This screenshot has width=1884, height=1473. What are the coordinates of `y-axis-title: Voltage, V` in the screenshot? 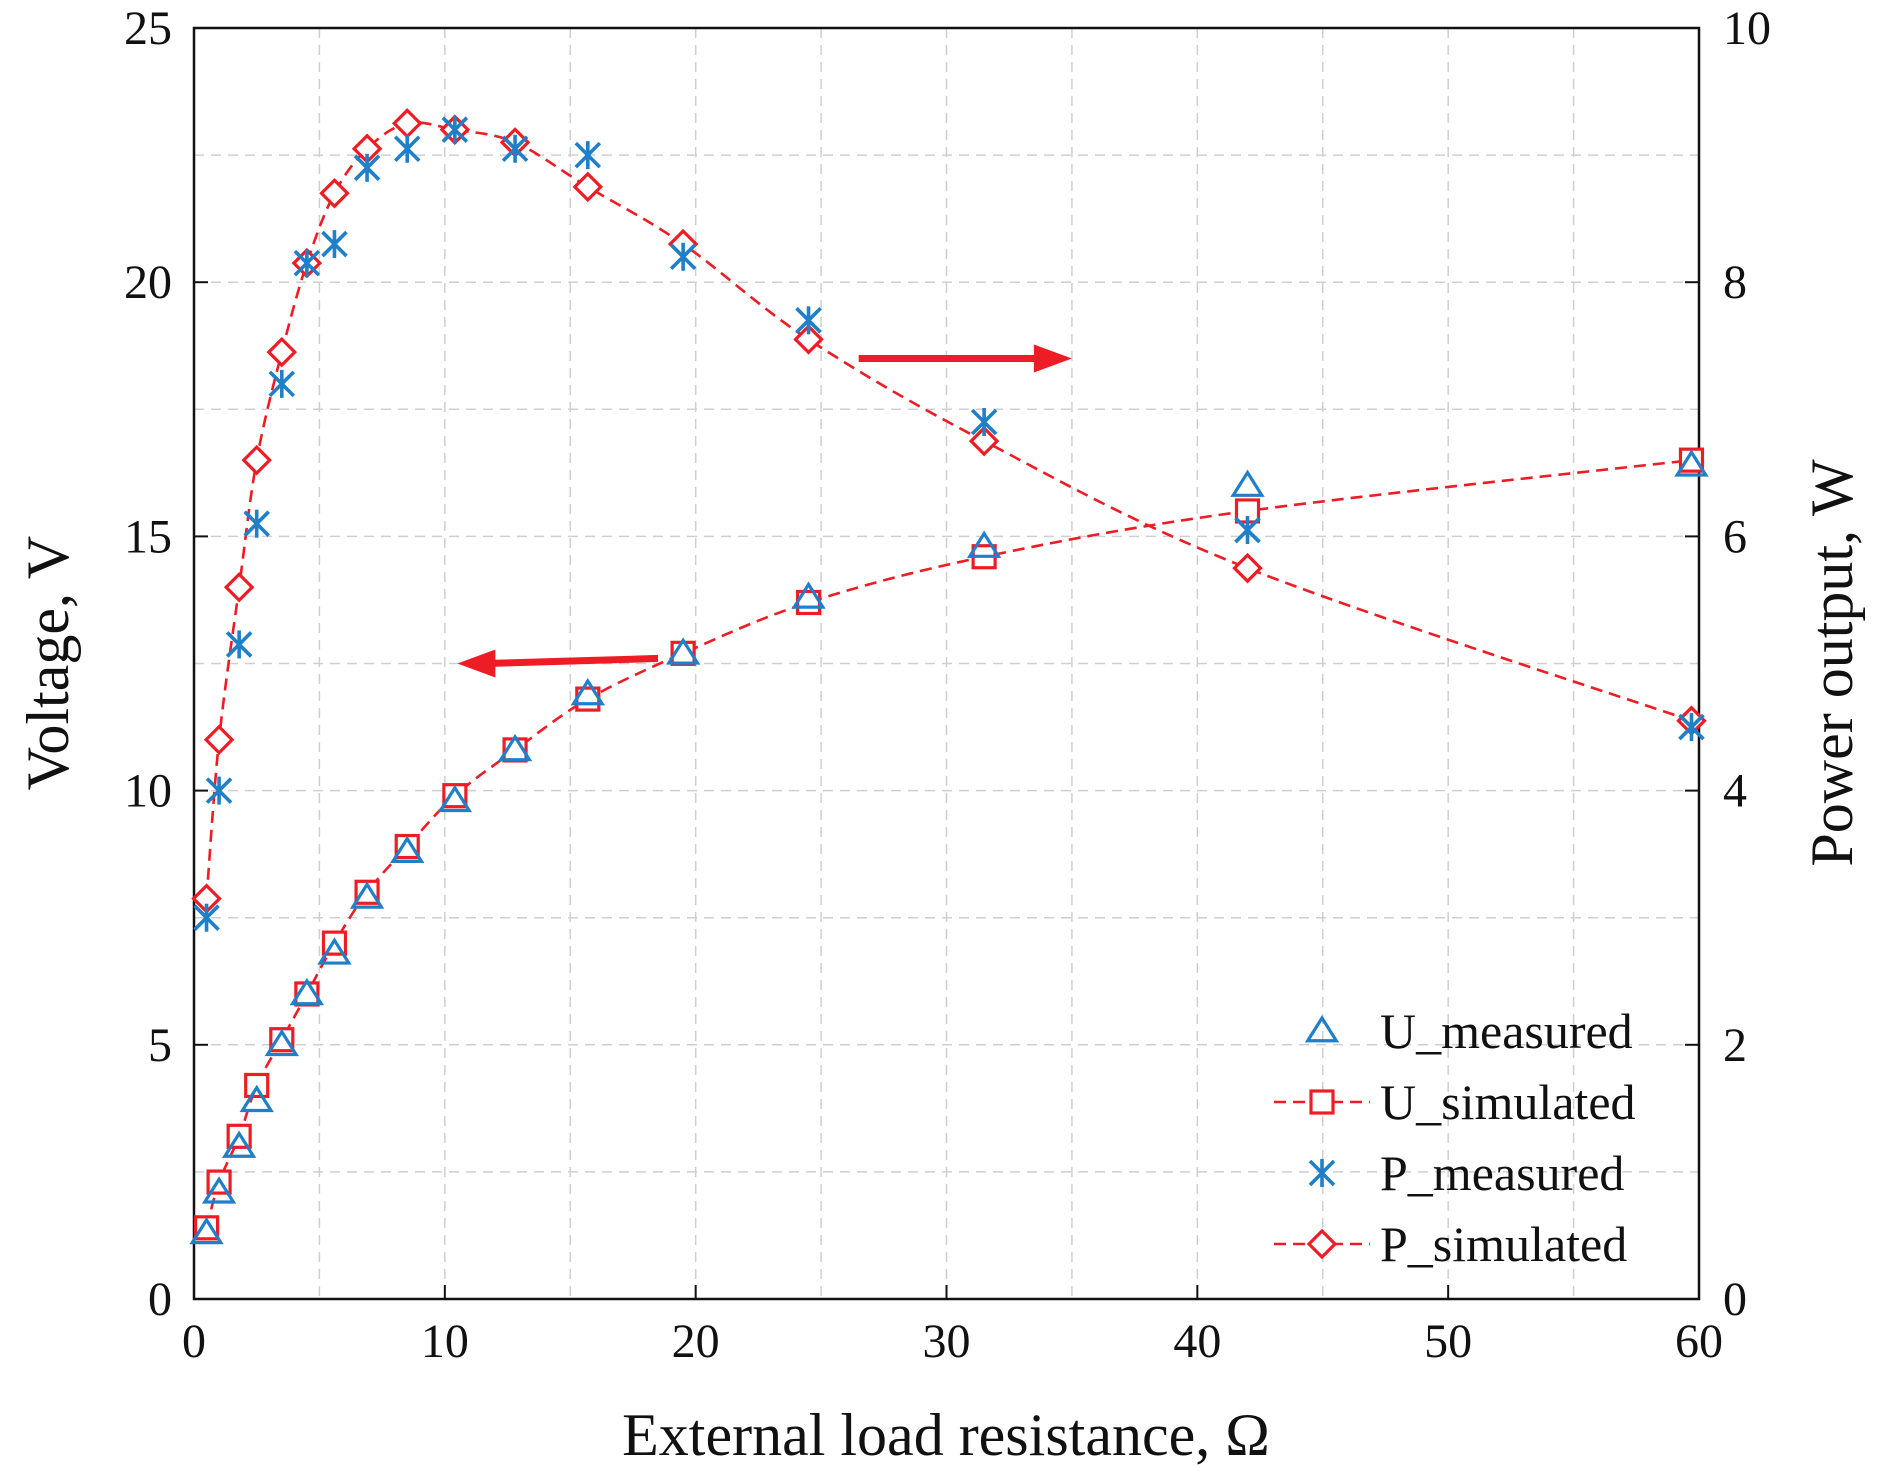 It's located at (48, 663).